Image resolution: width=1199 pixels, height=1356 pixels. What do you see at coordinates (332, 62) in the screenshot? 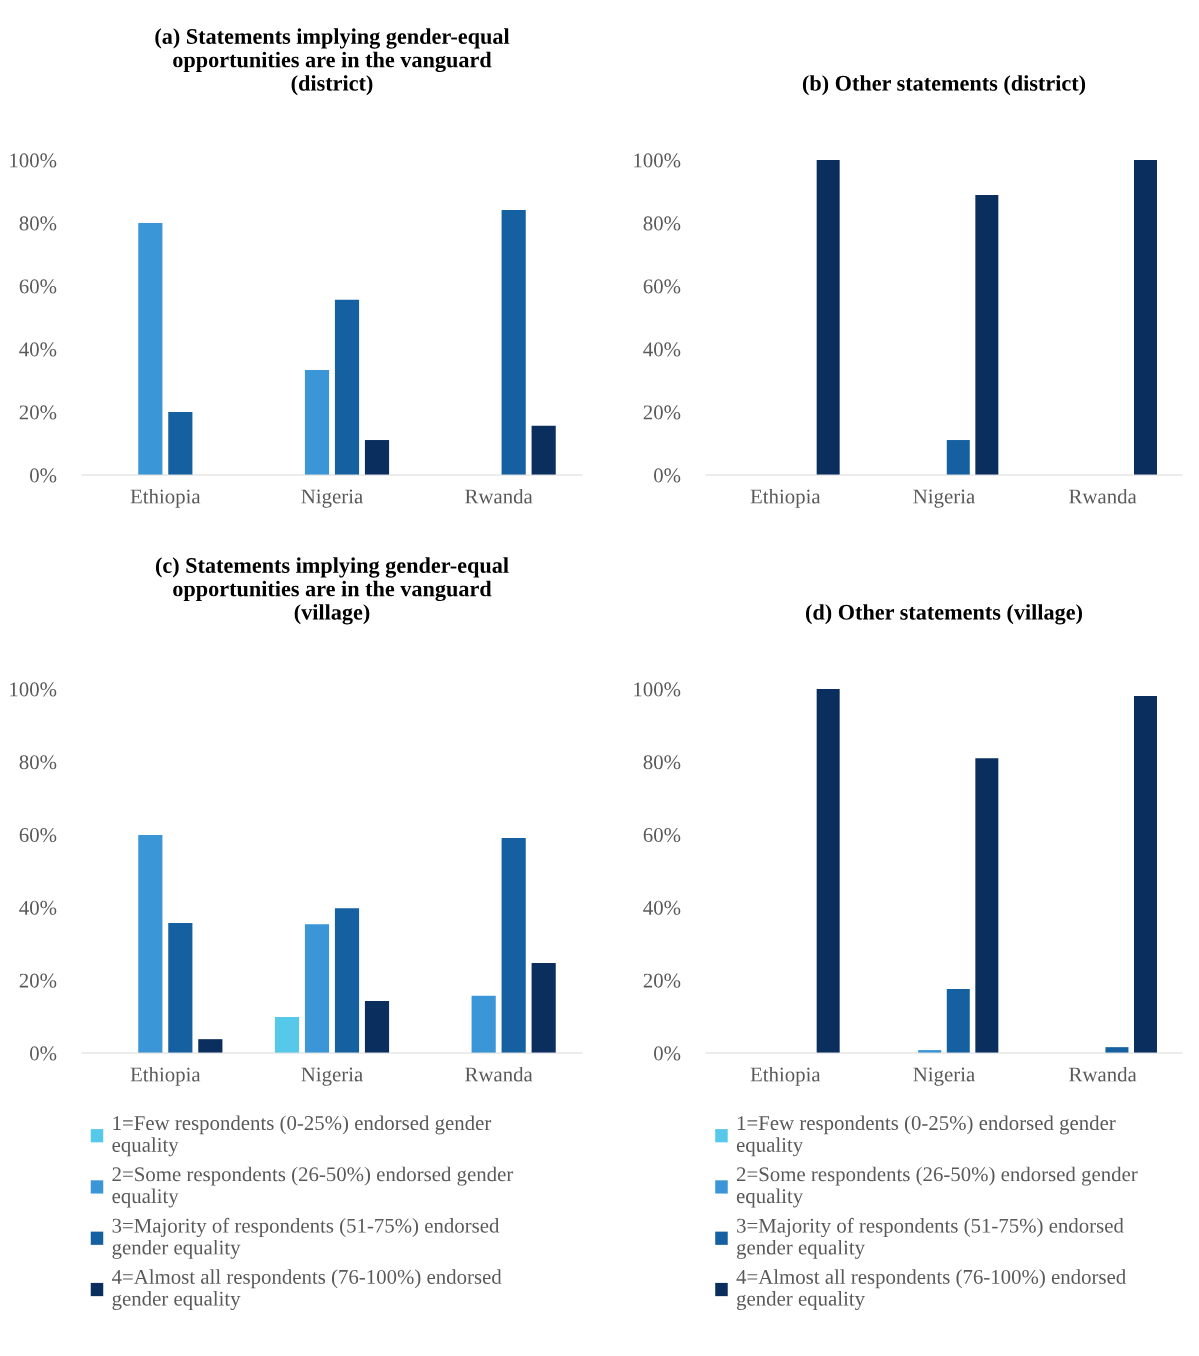
I see `chart-title: (a) Statements implying gender-equal opportunities are in the vanguard (district)` at bounding box center [332, 62].